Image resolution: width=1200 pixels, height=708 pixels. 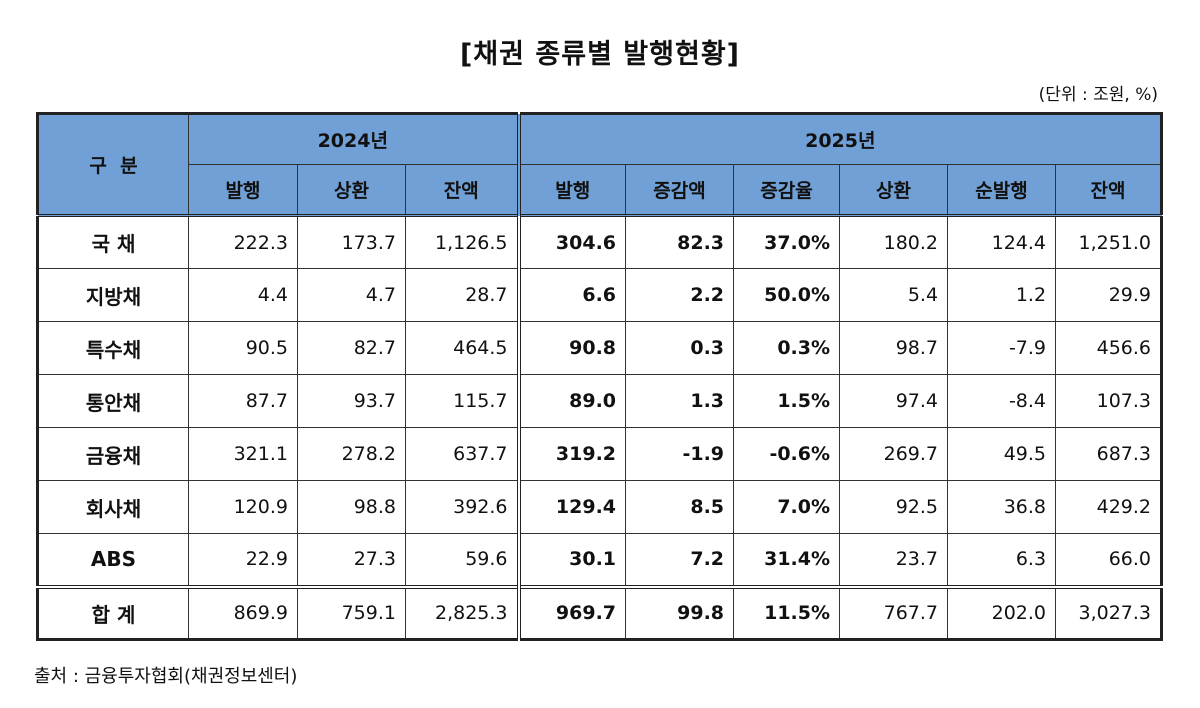 What do you see at coordinates (243, 190) in the screenshot?
I see `column-header-2024: 발행` at bounding box center [243, 190].